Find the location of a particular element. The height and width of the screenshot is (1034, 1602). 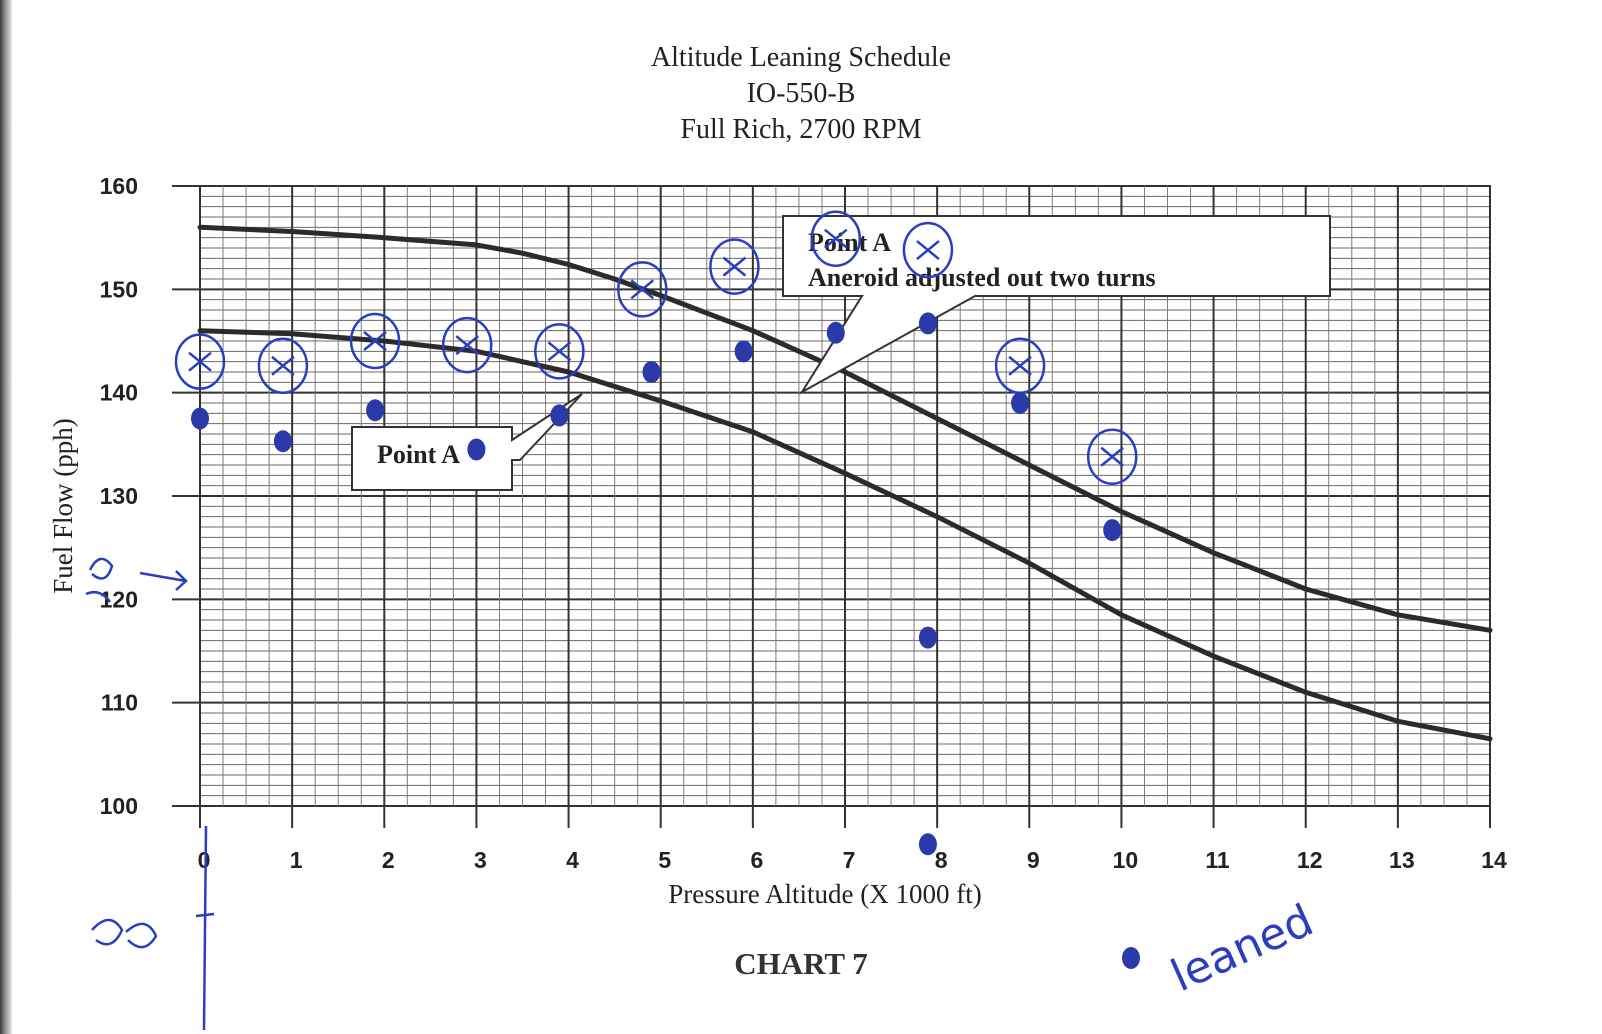

x-axis-title: Pressure Altitude (X 1000 ft) is located at coordinates (824, 894).